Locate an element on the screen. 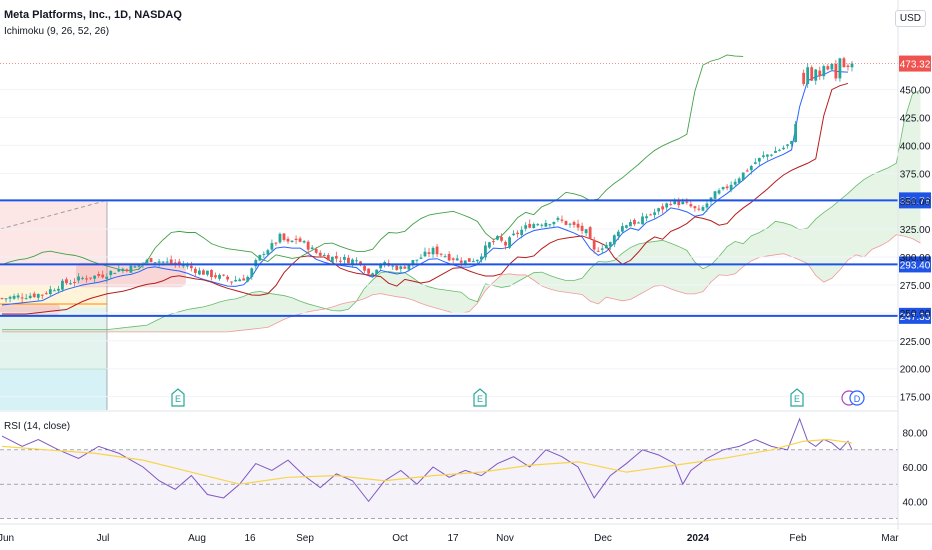  time-tick-label: Nov is located at coordinates (505, 538).